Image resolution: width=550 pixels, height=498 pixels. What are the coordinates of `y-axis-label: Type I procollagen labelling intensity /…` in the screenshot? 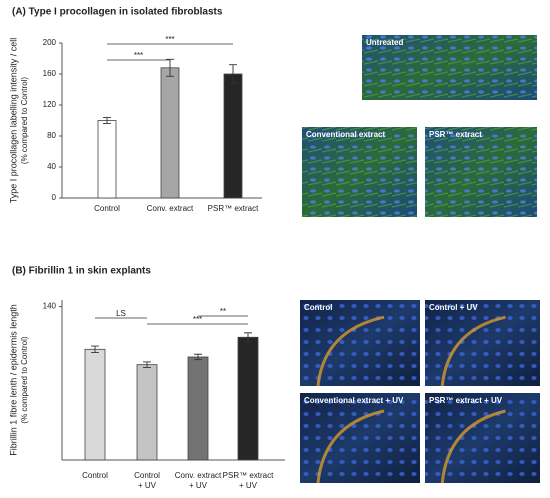 It's located at (13, 121).